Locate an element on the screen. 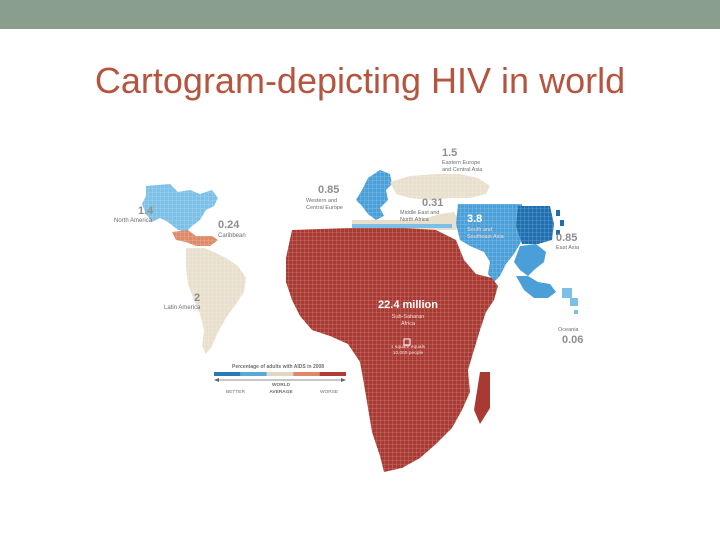 The image size is (720, 540). north-america-value: 1.4 is located at coordinates (146, 211).